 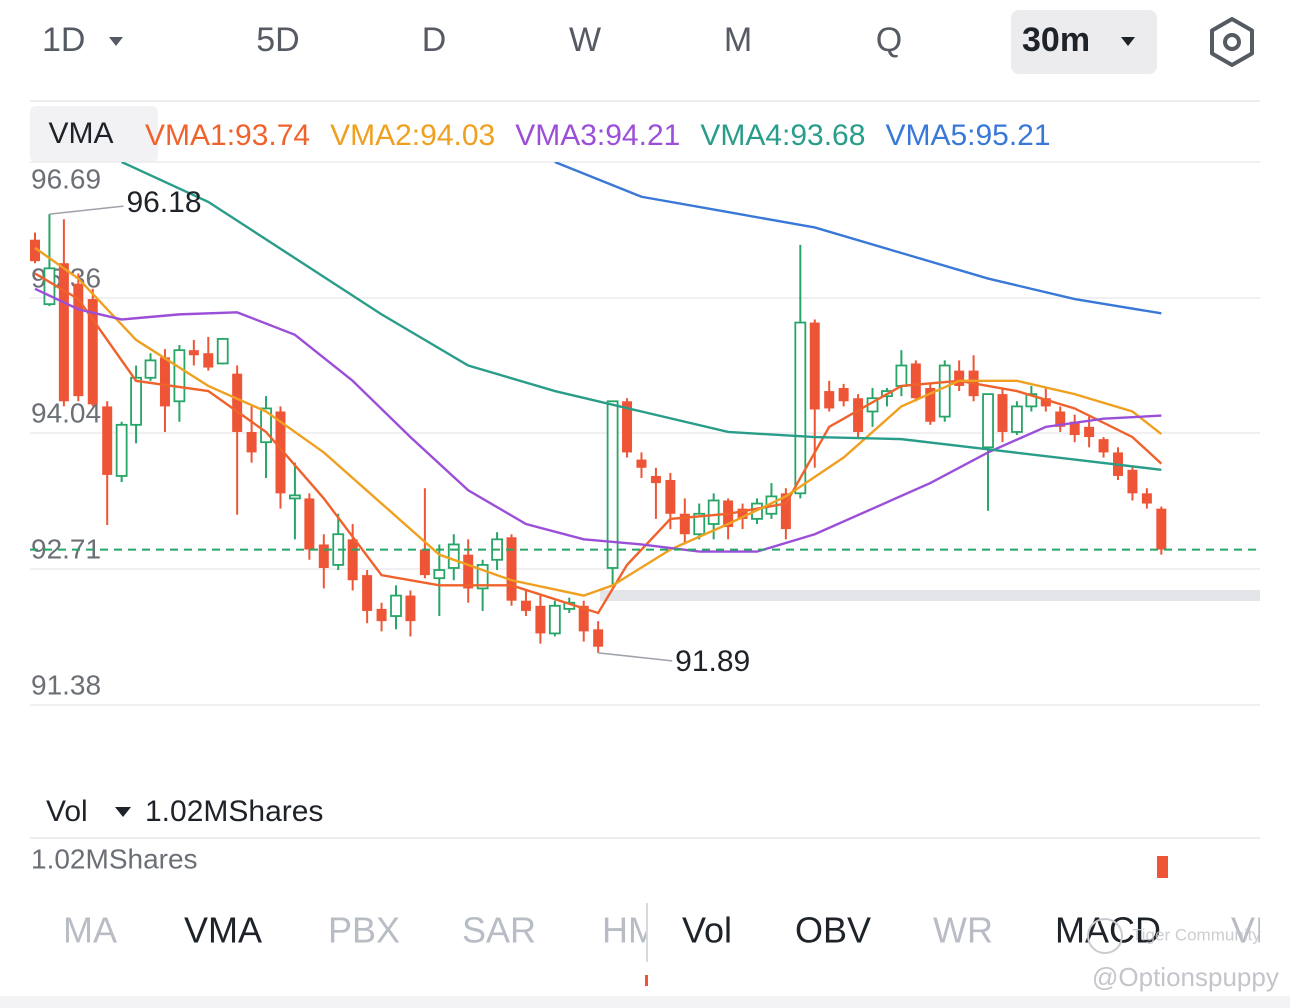 I want to click on legend-entry: VMA2:94.03, so click(x=412, y=135).